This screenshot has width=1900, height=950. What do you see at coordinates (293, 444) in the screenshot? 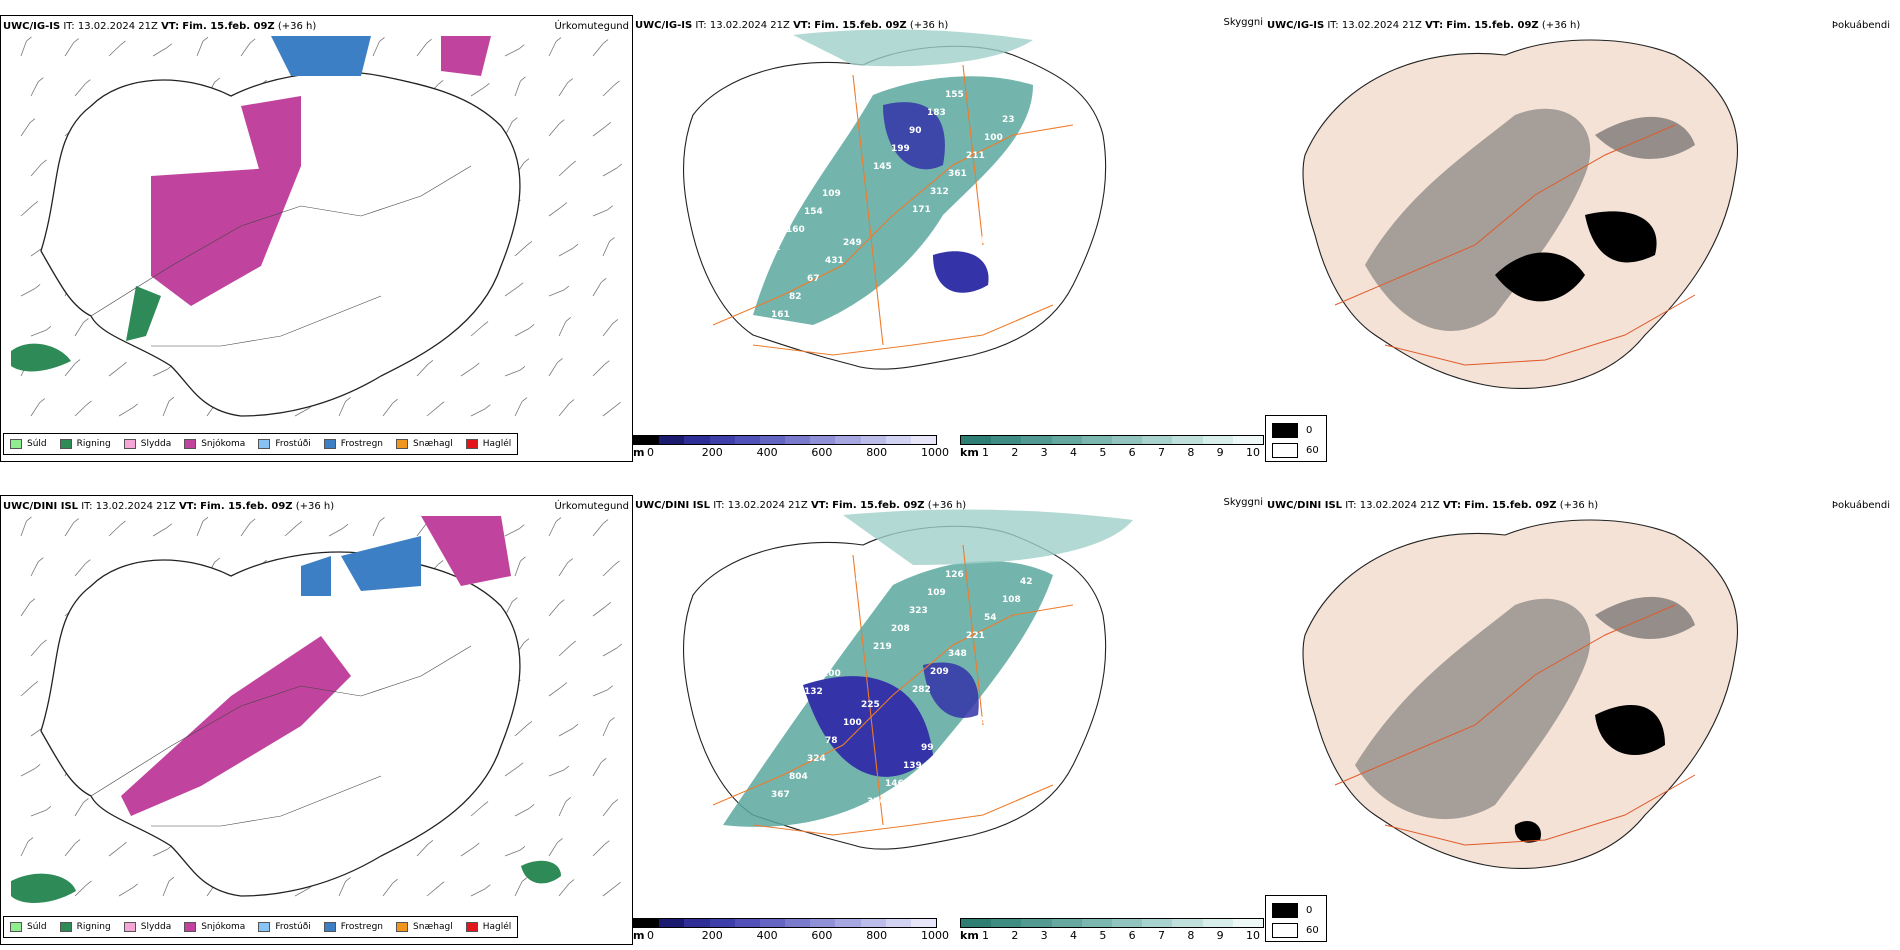
I see `legend-label: Frostúði` at bounding box center [293, 444].